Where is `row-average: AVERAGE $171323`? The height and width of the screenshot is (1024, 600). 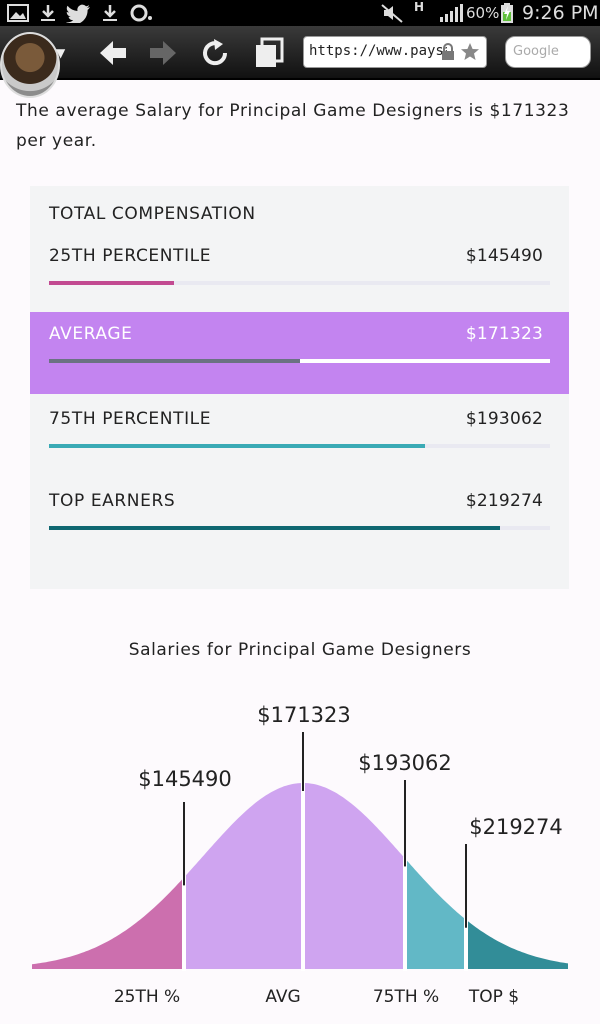
row-average: AVERAGE $171323 is located at coordinates (299, 353).